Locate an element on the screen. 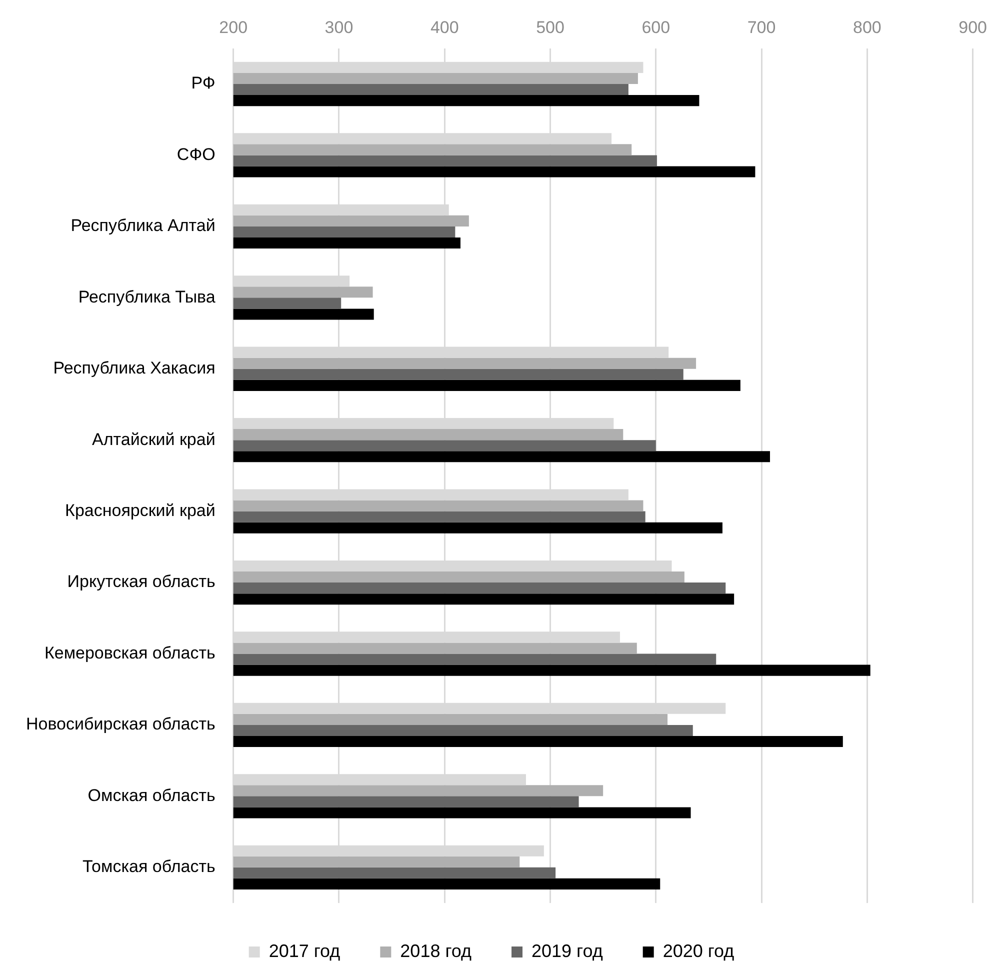  x-tick-label: 800 is located at coordinates (867, 27).